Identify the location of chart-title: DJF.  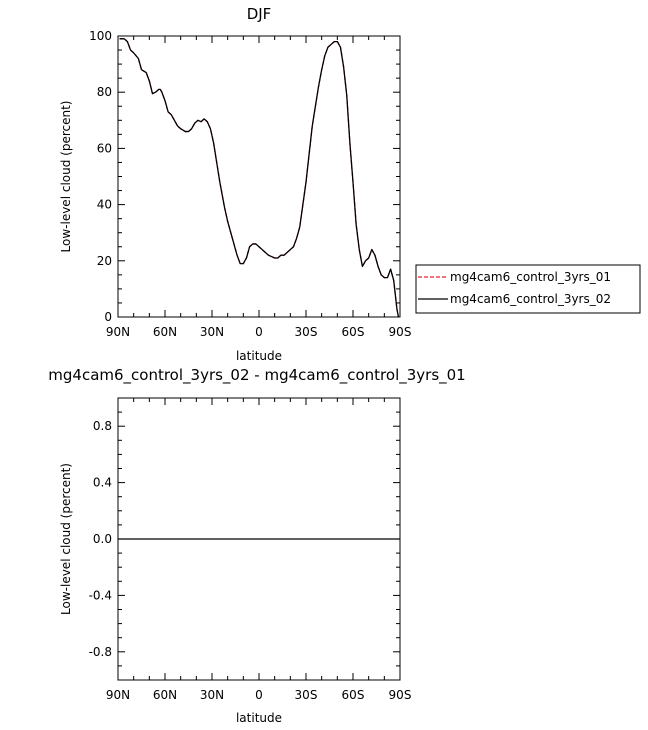
(259, 14).